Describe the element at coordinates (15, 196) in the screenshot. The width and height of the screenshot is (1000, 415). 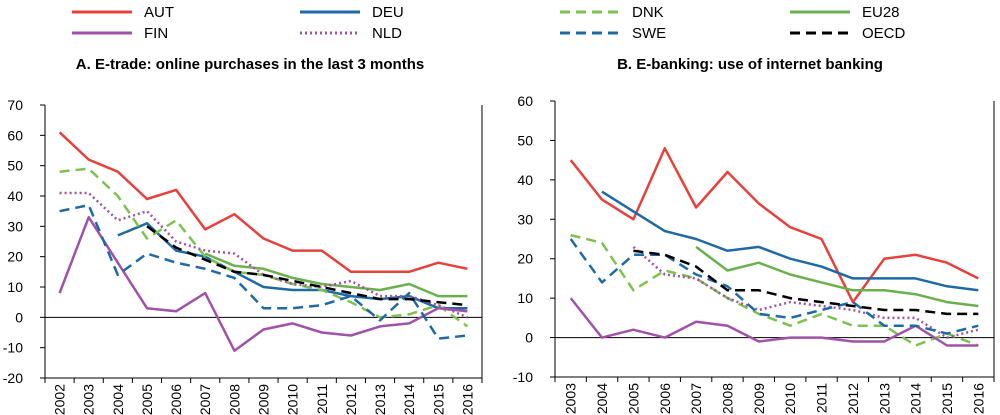
I see `chart-a-y-tick-label: 40` at that location.